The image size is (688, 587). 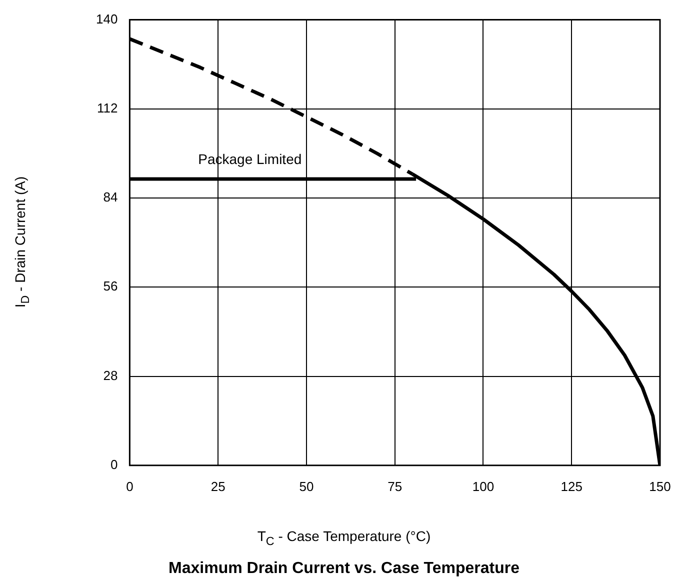 I want to click on x-tick-label: 50, so click(x=306, y=486).